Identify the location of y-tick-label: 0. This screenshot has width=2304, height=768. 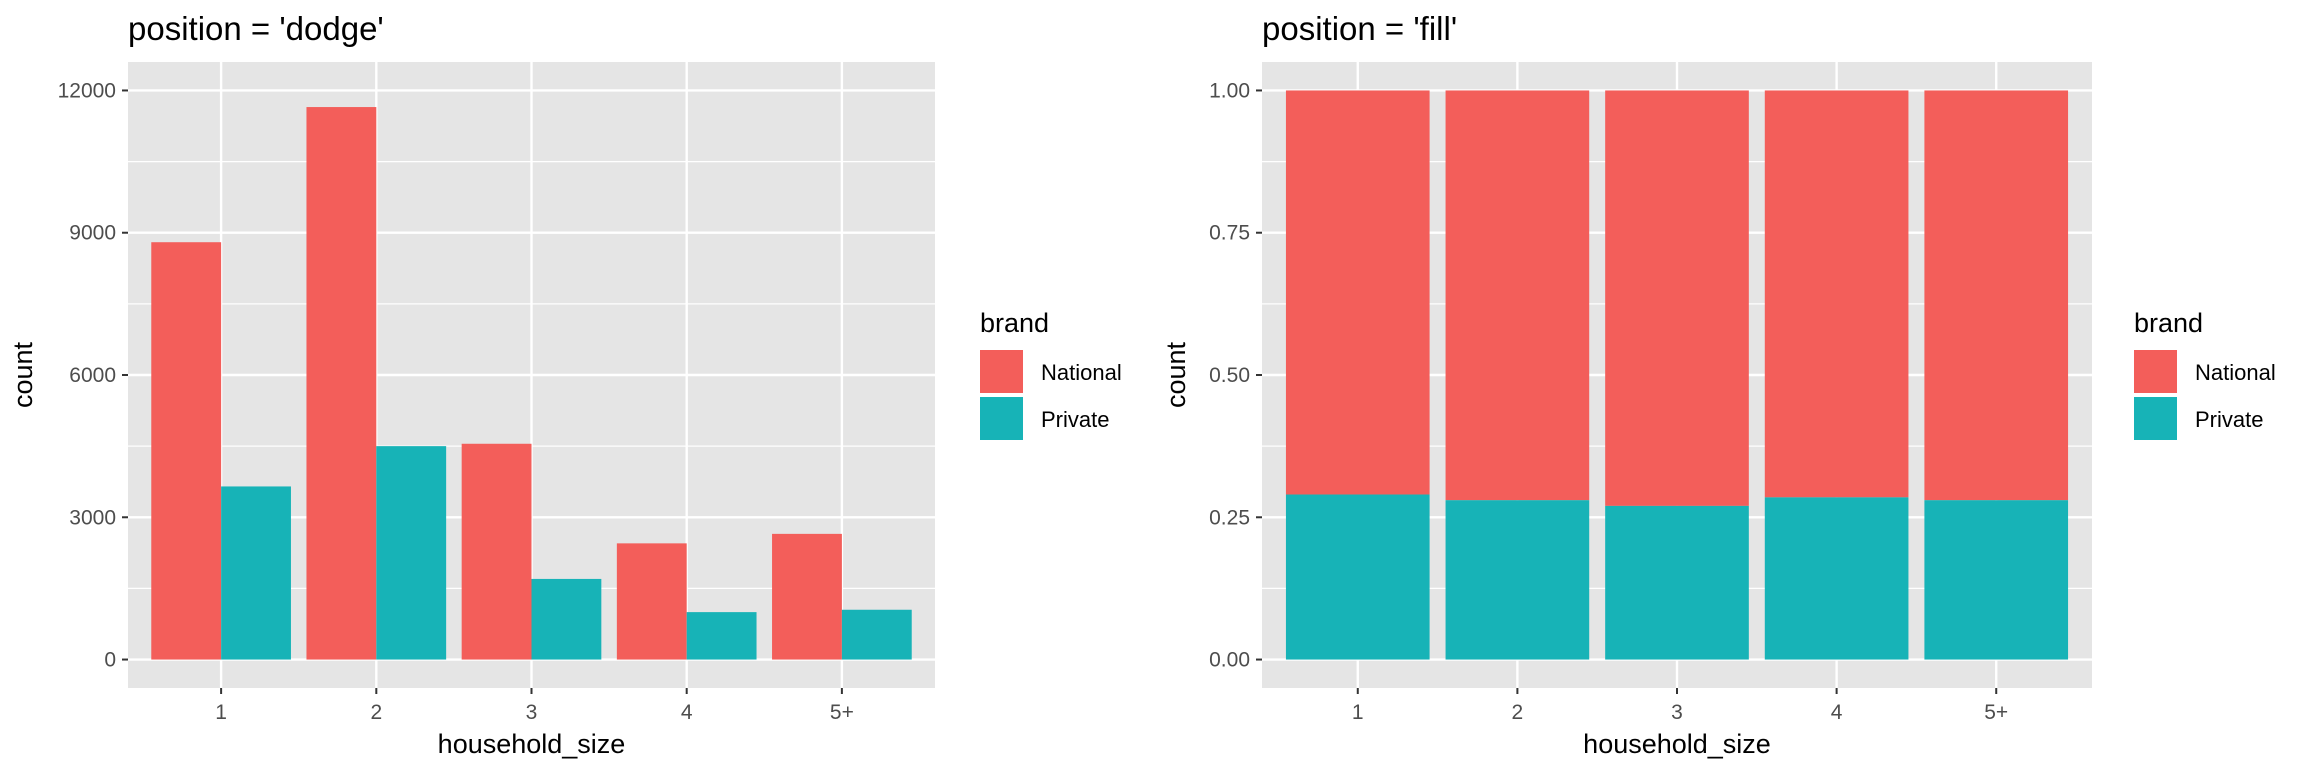
(110, 660).